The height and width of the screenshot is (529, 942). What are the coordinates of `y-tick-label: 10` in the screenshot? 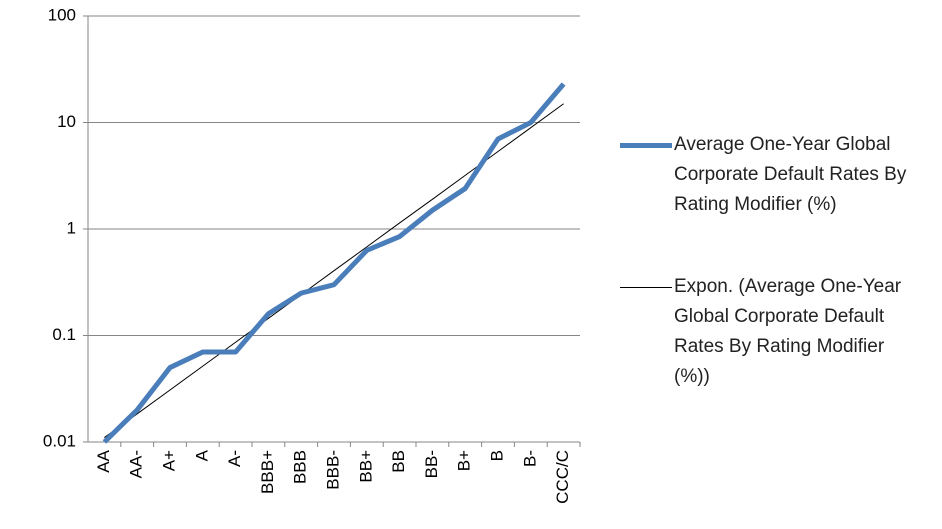 It's located at (66, 121).